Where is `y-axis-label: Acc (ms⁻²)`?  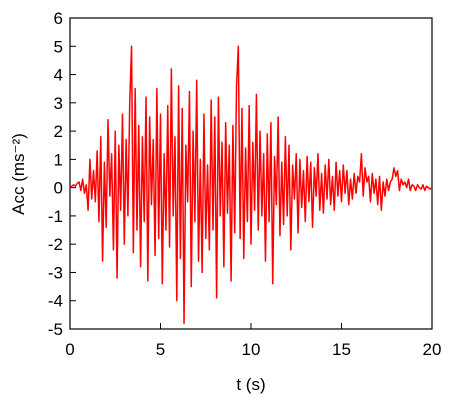 y-axis-label: Acc (ms⁻²) is located at coordinates (18, 174).